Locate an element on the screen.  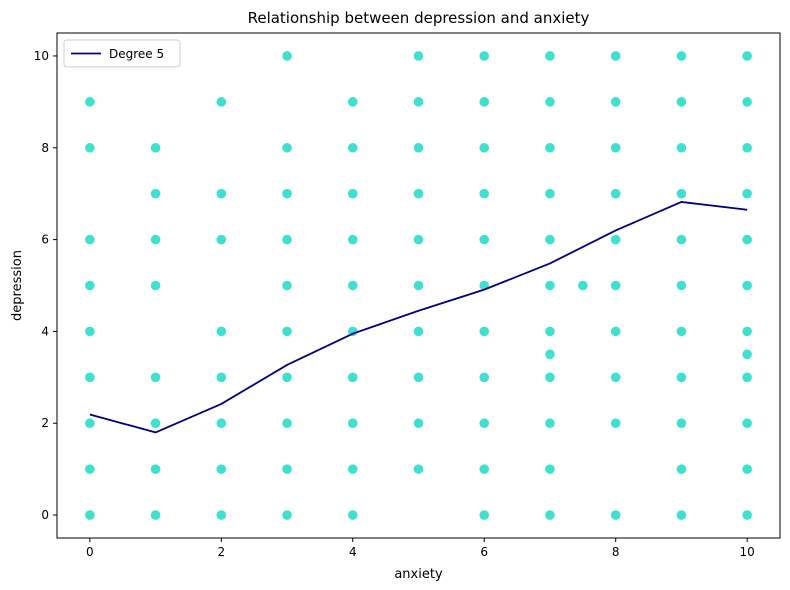
y-tick-label: 10 is located at coordinates (41, 56).